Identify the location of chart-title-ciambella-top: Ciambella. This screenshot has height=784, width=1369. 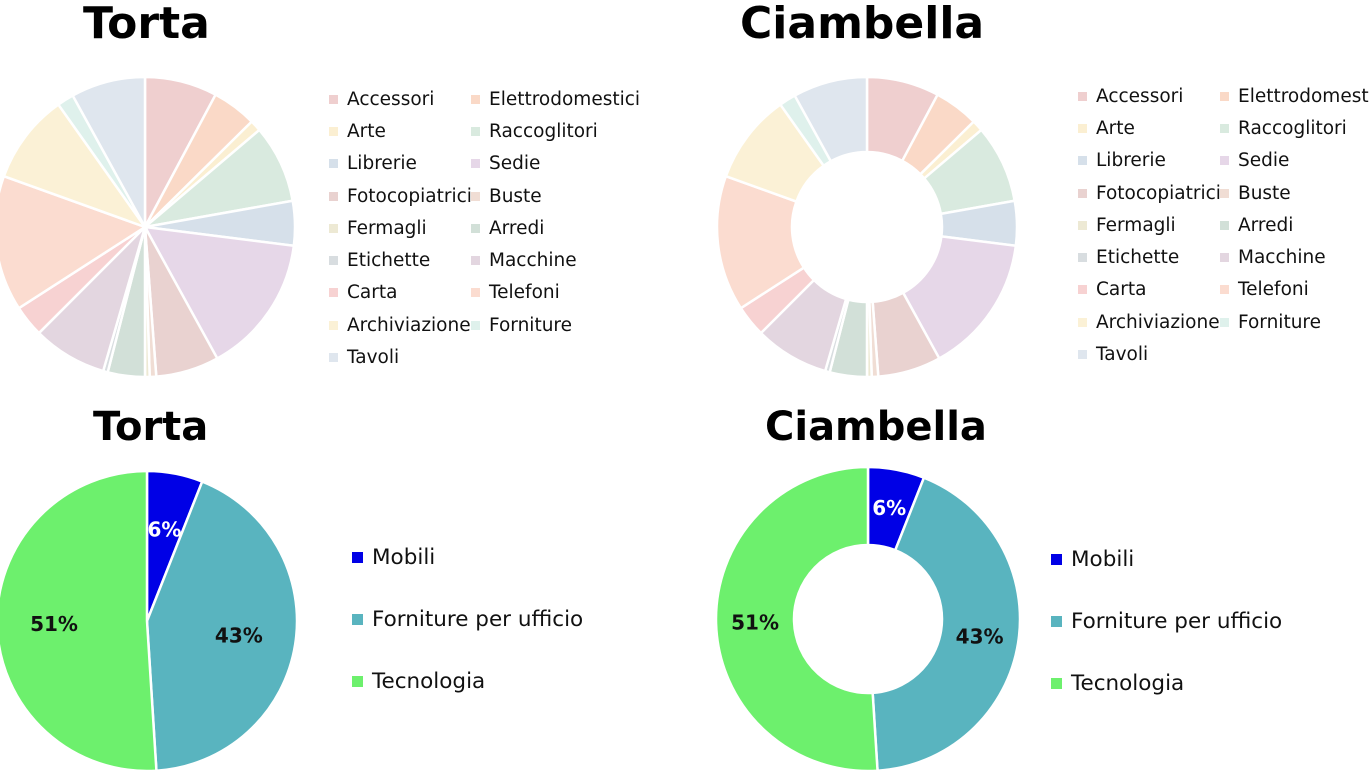
(862, 24).